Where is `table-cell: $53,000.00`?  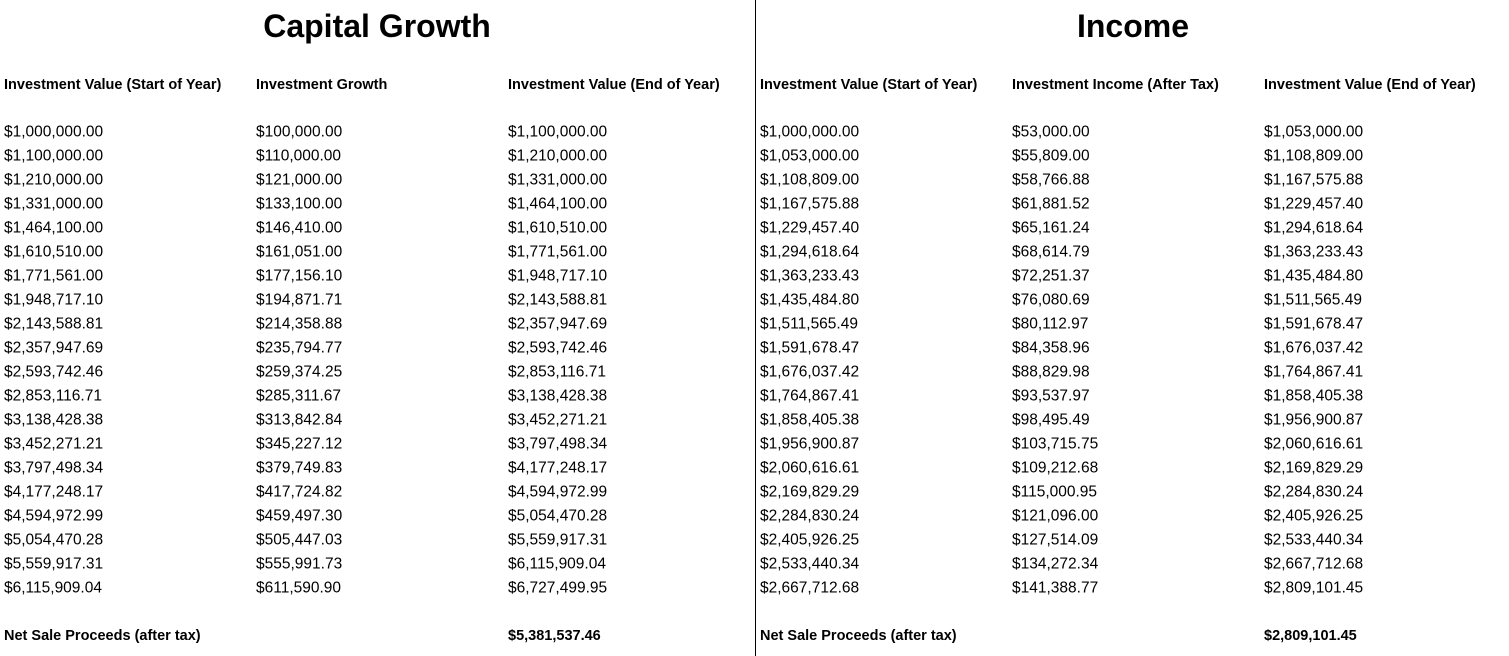 table-cell: $53,000.00 is located at coordinates (1051, 132).